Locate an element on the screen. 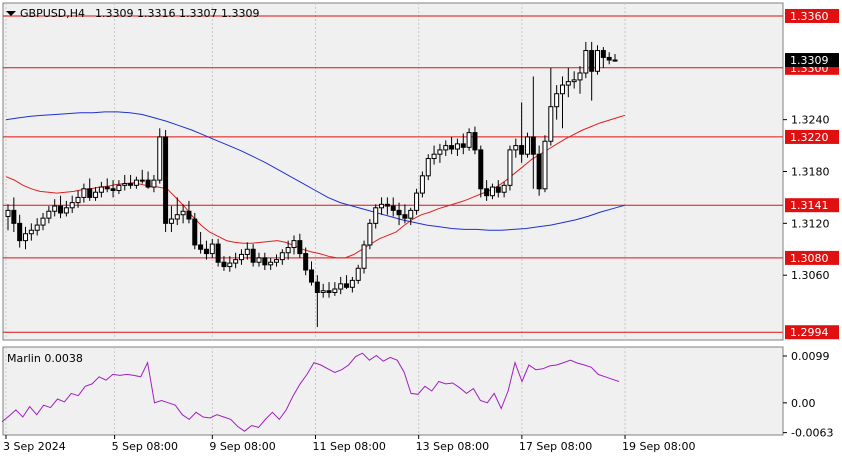 This screenshot has width=842, height=463. dropdown-triangle-icon is located at coordinates (11, 13).